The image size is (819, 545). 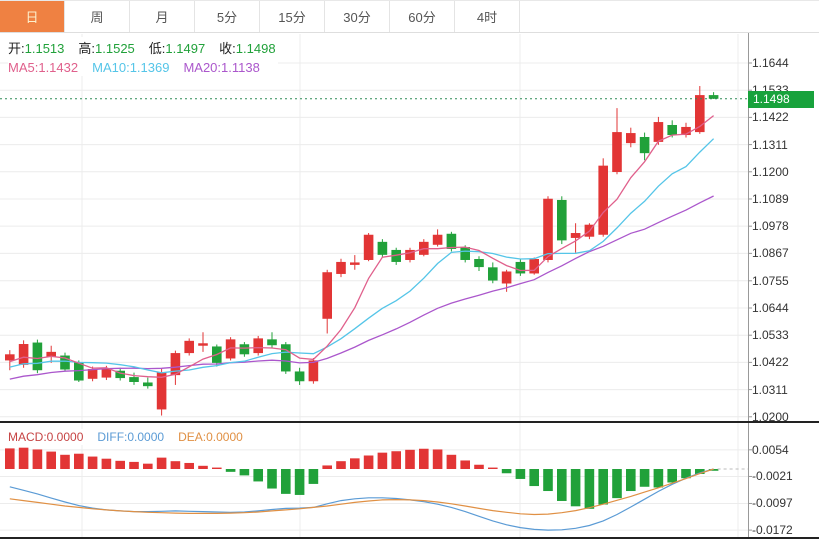 What do you see at coordinates (227, 16) in the screenshot?
I see `tab-5min: 5分` at bounding box center [227, 16].